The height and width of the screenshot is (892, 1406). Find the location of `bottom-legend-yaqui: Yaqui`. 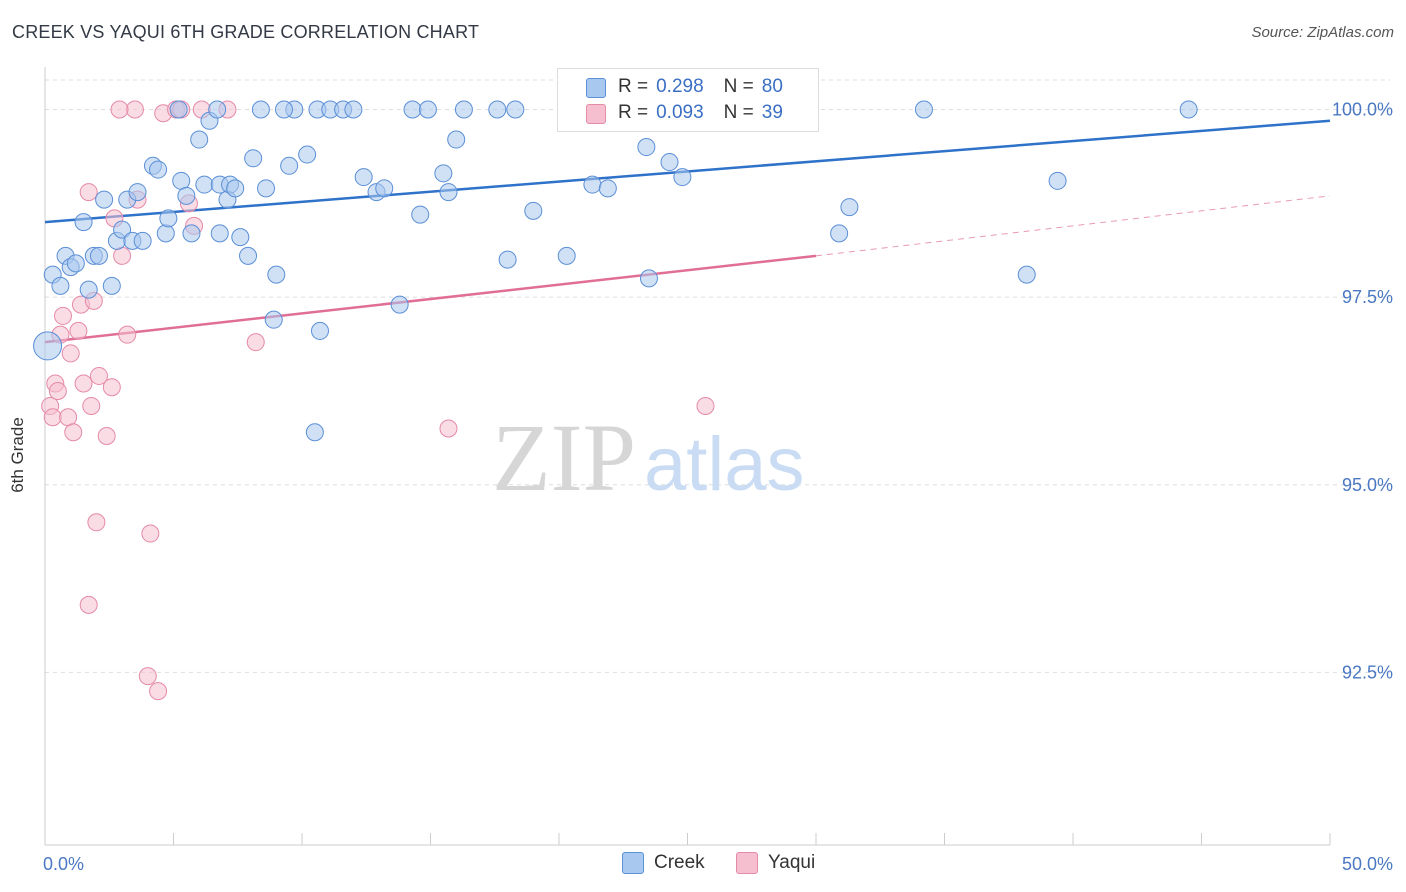

bottom-legend-yaqui: Yaqui is located at coordinates (775, 863).